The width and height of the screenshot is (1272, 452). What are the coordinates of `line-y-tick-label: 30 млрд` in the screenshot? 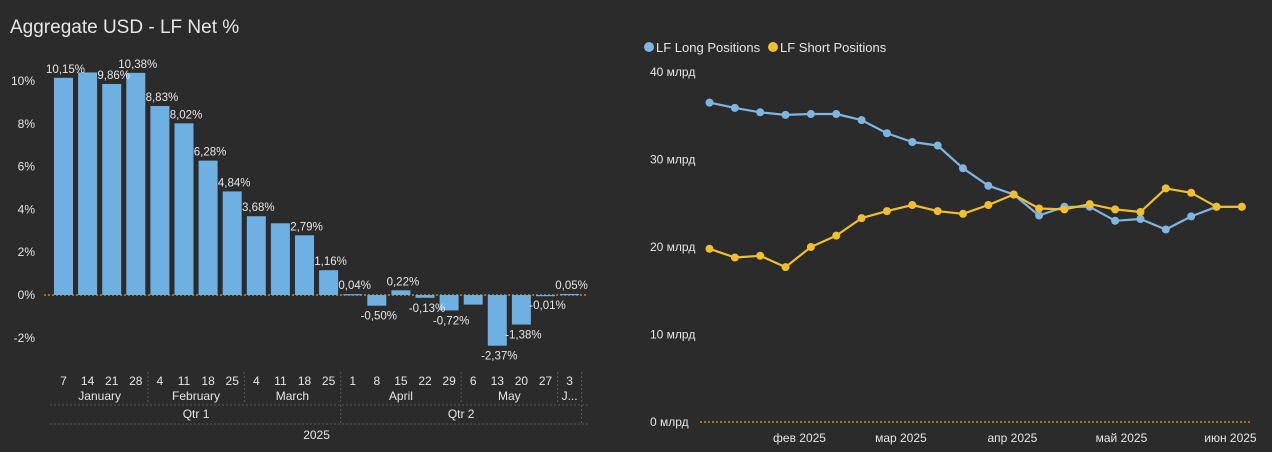 It's located at (672, 160).